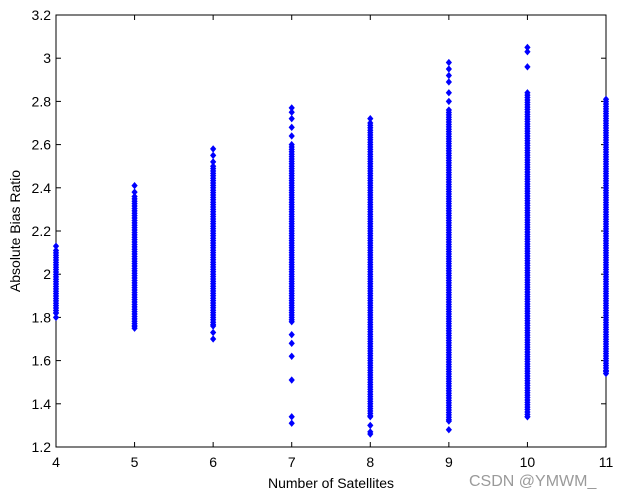  Describe the element at coordinates (370, 462) in the screenshot. I see `x-tick-label: 8` at that location.